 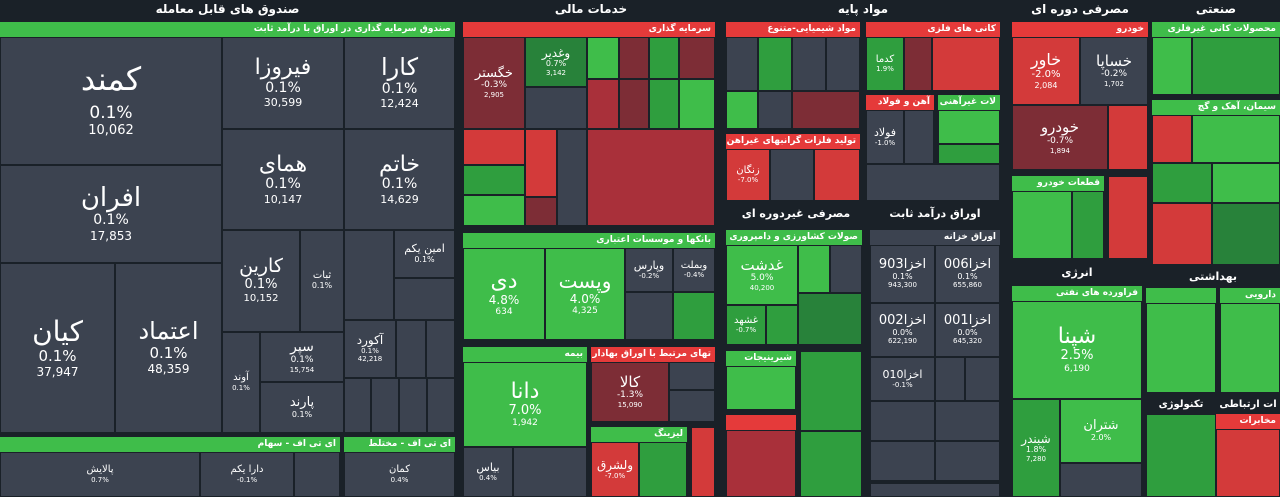 What do you see at coordinates (283, 83) in the screenshot?
I see `tile-firooza: فیروزا 0.1% 30,599` at bounding box center [283, 83].